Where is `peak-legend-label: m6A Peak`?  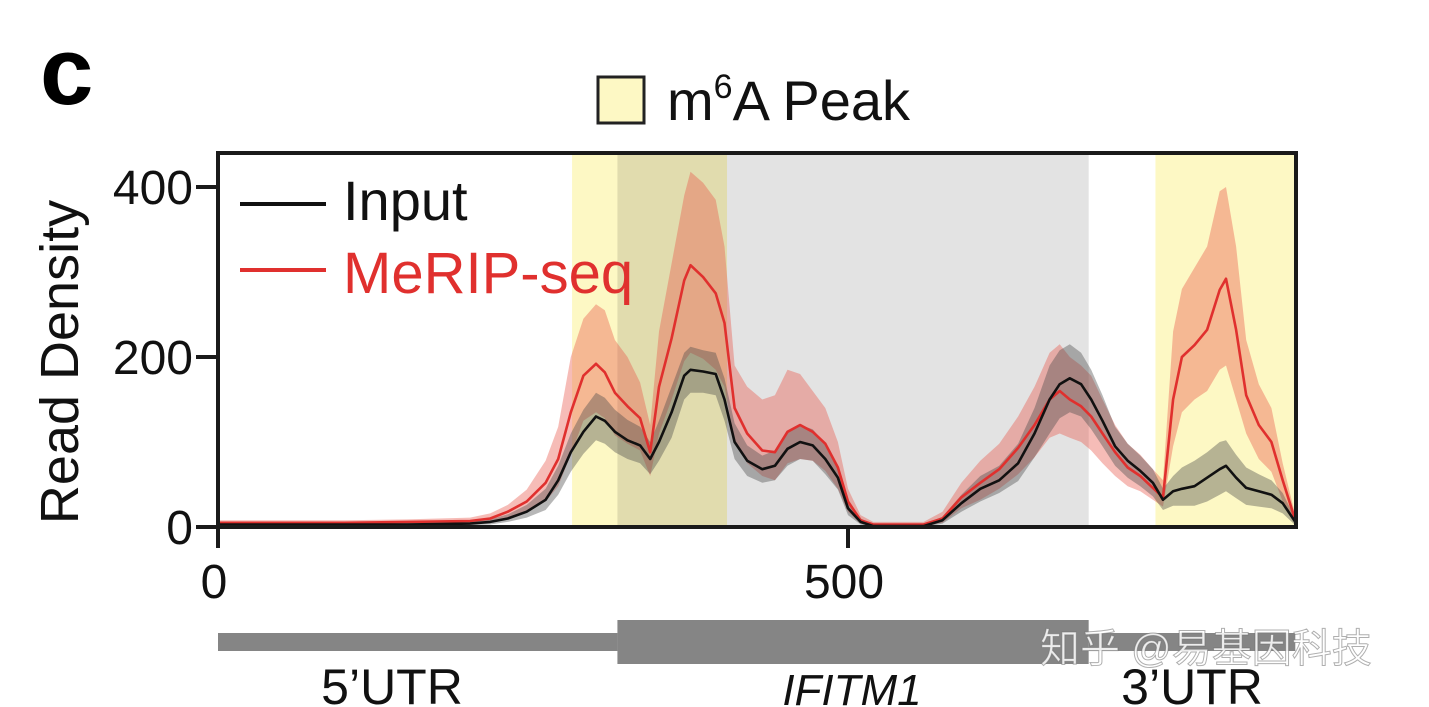 peak-legend-label: m6A Peak is located at coordinates (789, 100).